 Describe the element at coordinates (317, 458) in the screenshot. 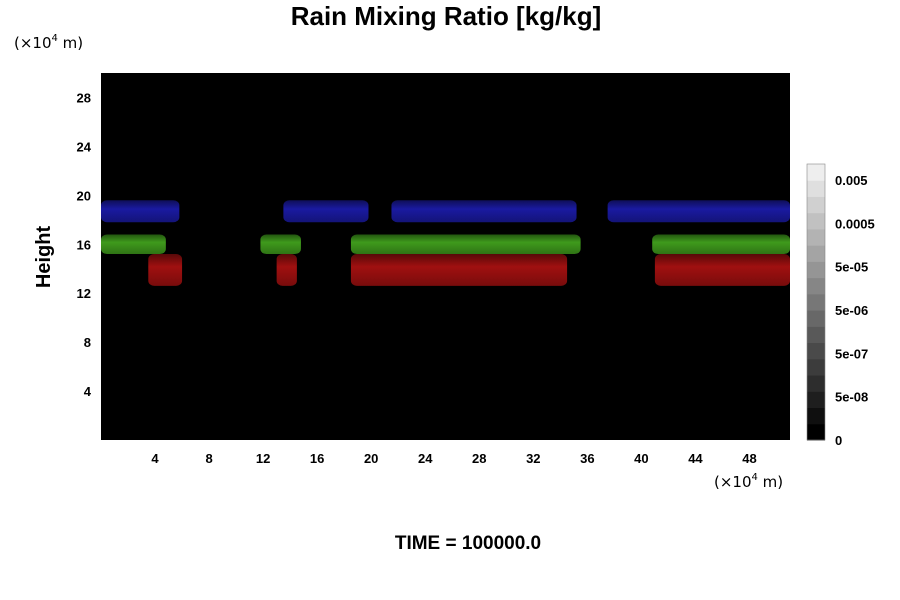

I see `x-tick-label: 16` at that location.